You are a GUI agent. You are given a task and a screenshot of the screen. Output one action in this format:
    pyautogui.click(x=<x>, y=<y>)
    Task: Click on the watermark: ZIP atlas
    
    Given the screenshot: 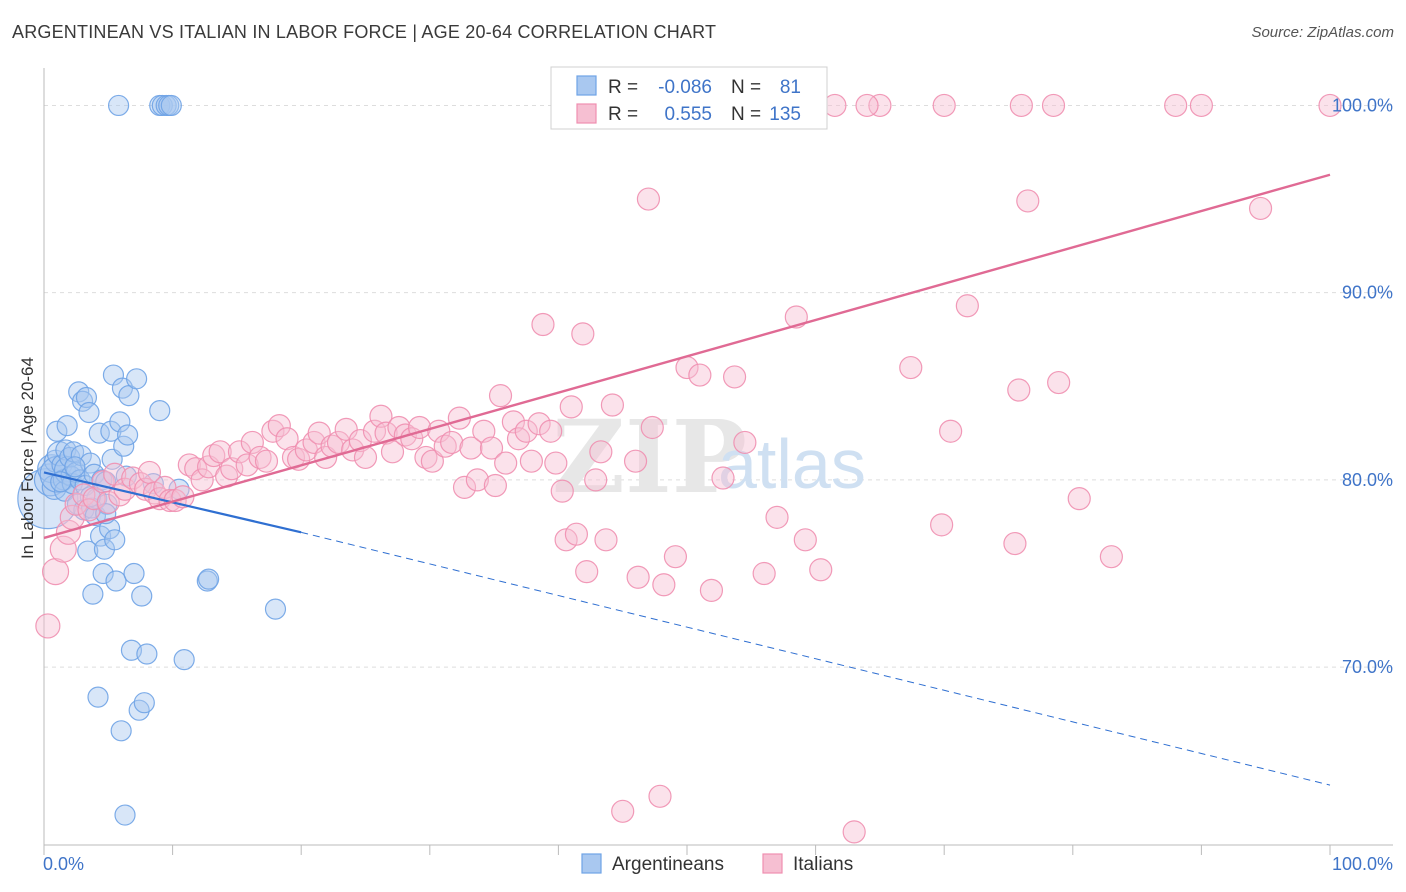 What is the action you would take?
    pyautogui.click(x=709, y=457)
    